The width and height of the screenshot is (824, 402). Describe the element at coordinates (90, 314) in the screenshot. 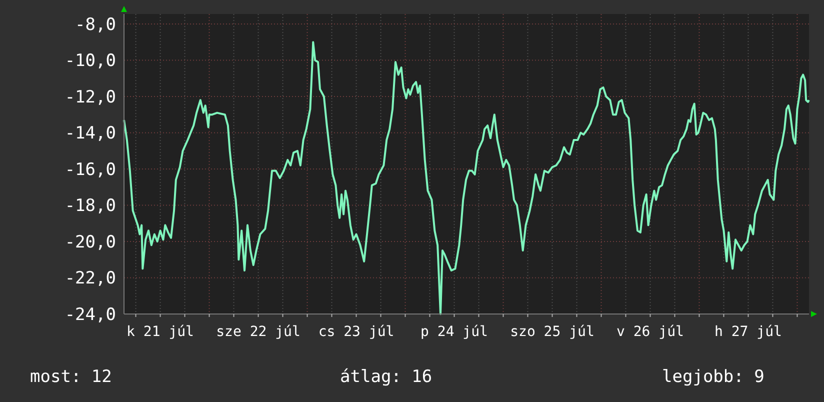

I see `y-tick-label: -24,0` at that location.